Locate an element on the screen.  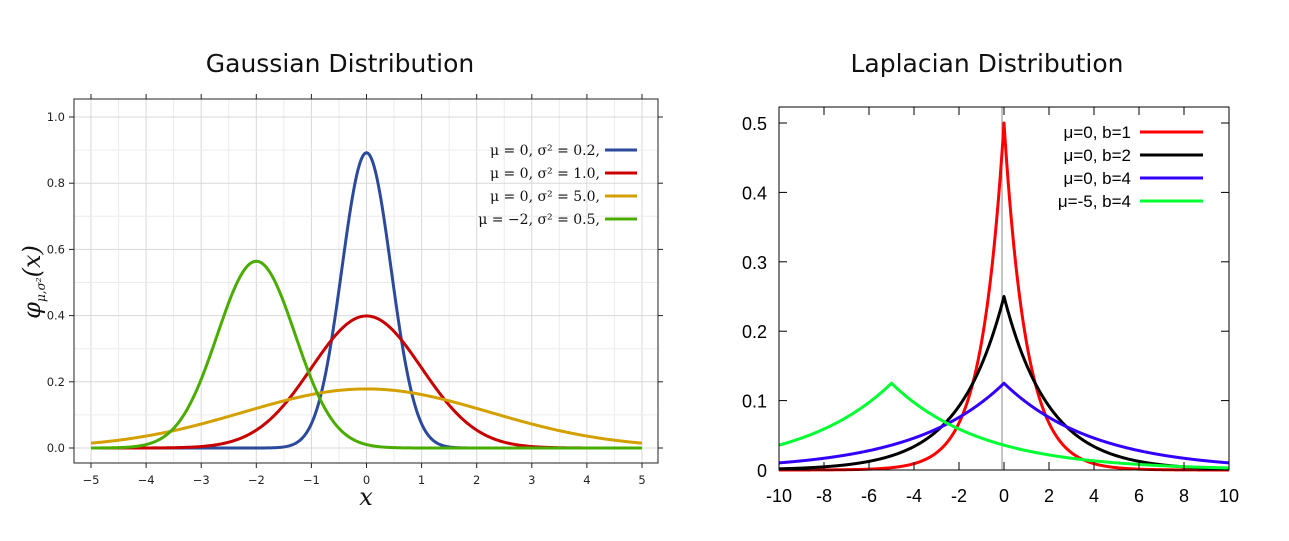
laplacian-y-tick-label: 0.2 is located at coordinates (754, 332).